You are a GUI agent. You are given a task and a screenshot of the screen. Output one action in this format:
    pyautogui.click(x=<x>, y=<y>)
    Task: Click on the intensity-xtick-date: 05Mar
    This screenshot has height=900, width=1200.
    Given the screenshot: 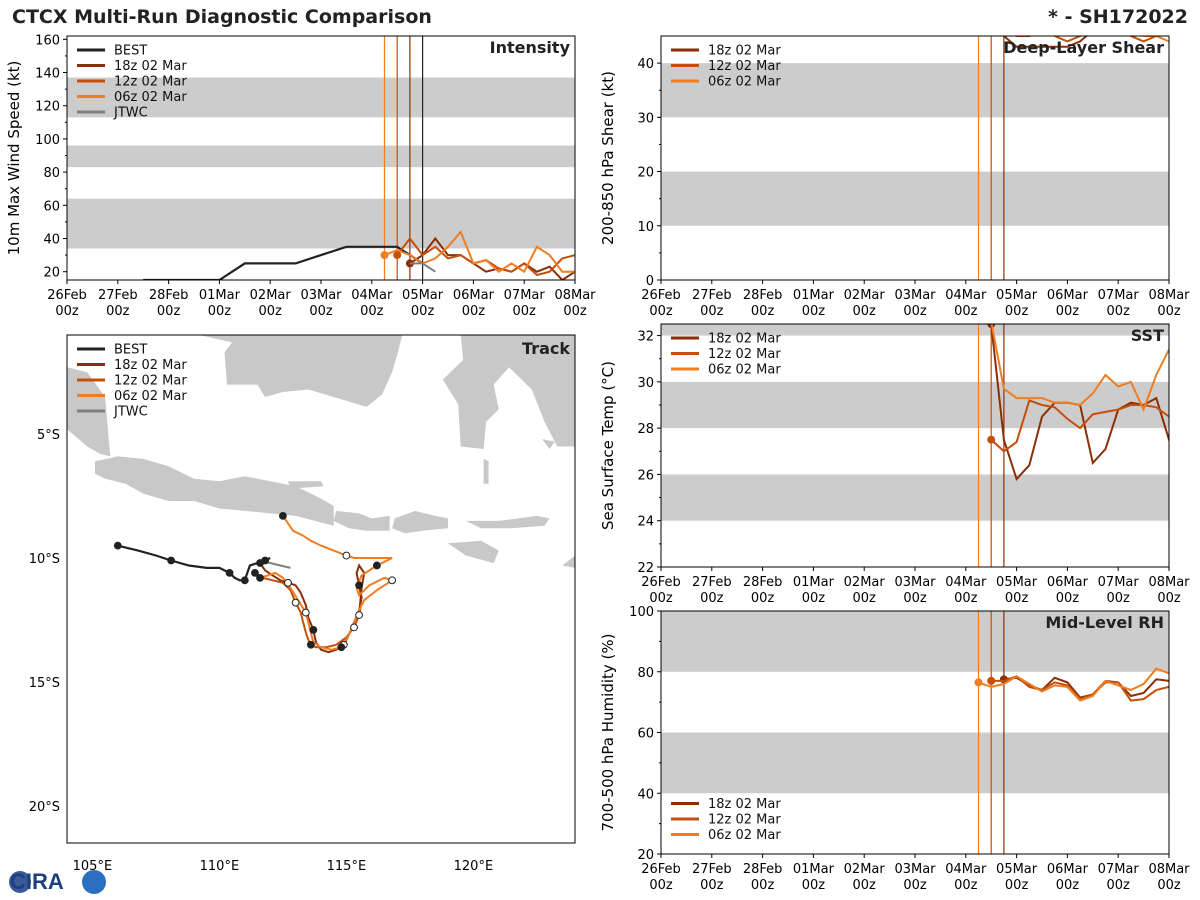 What is the action you would take?
    pyautogui.click(x=423, y=295)
    